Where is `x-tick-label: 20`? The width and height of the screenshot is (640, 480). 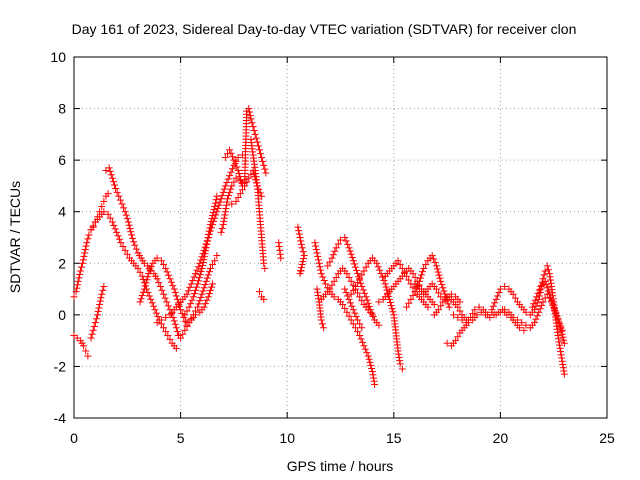
x-tick-label: 20 is located at coordinates (501, 438).